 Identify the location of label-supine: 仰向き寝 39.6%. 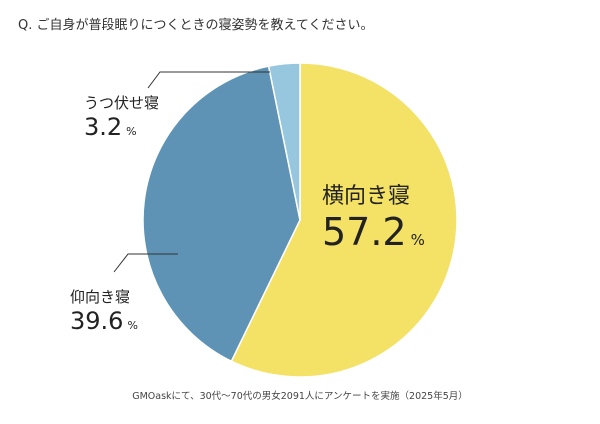
(104, 310).